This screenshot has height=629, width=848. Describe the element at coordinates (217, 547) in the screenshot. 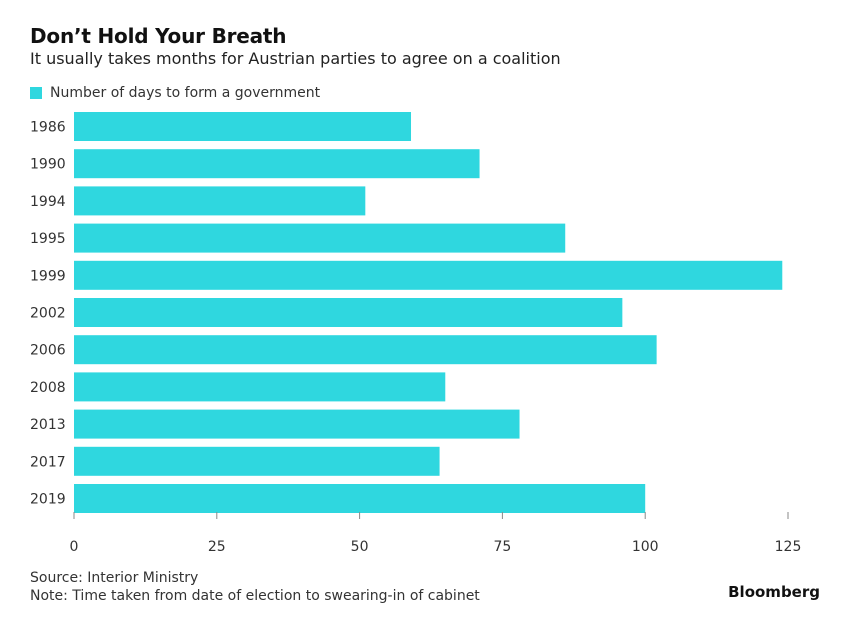

I see `x-tick-label-25: 25` at that location.